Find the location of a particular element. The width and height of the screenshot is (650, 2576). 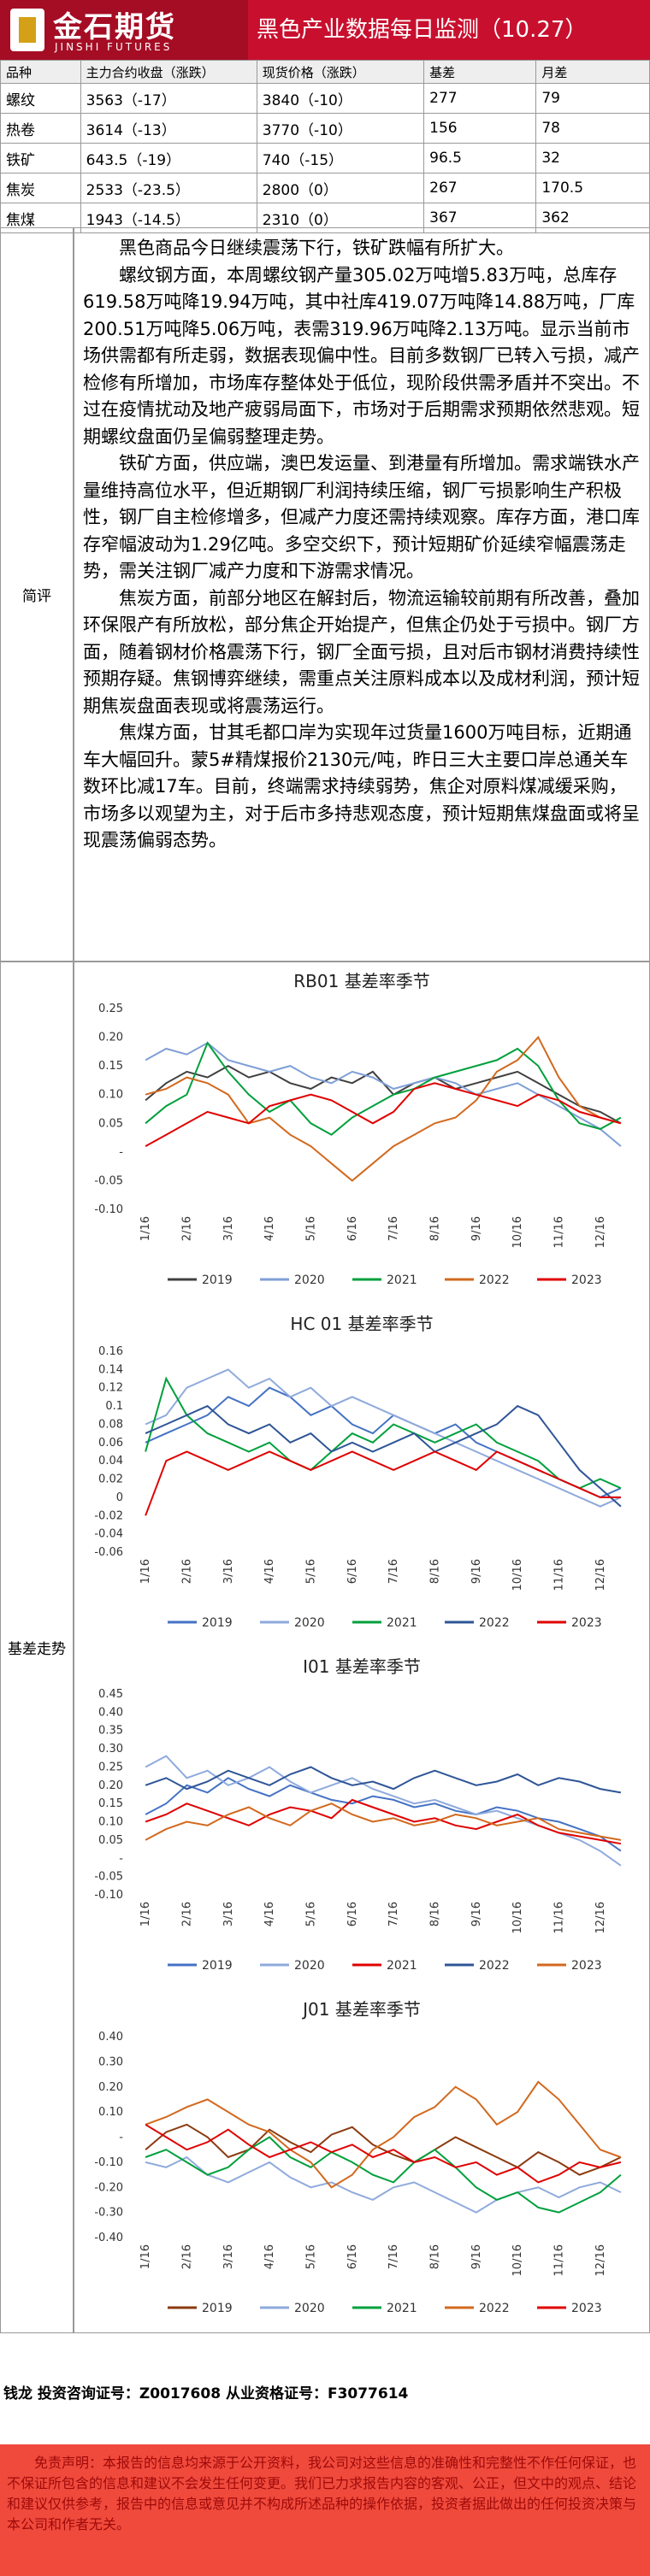

cell: 367 is located at coordinates (480, 218).